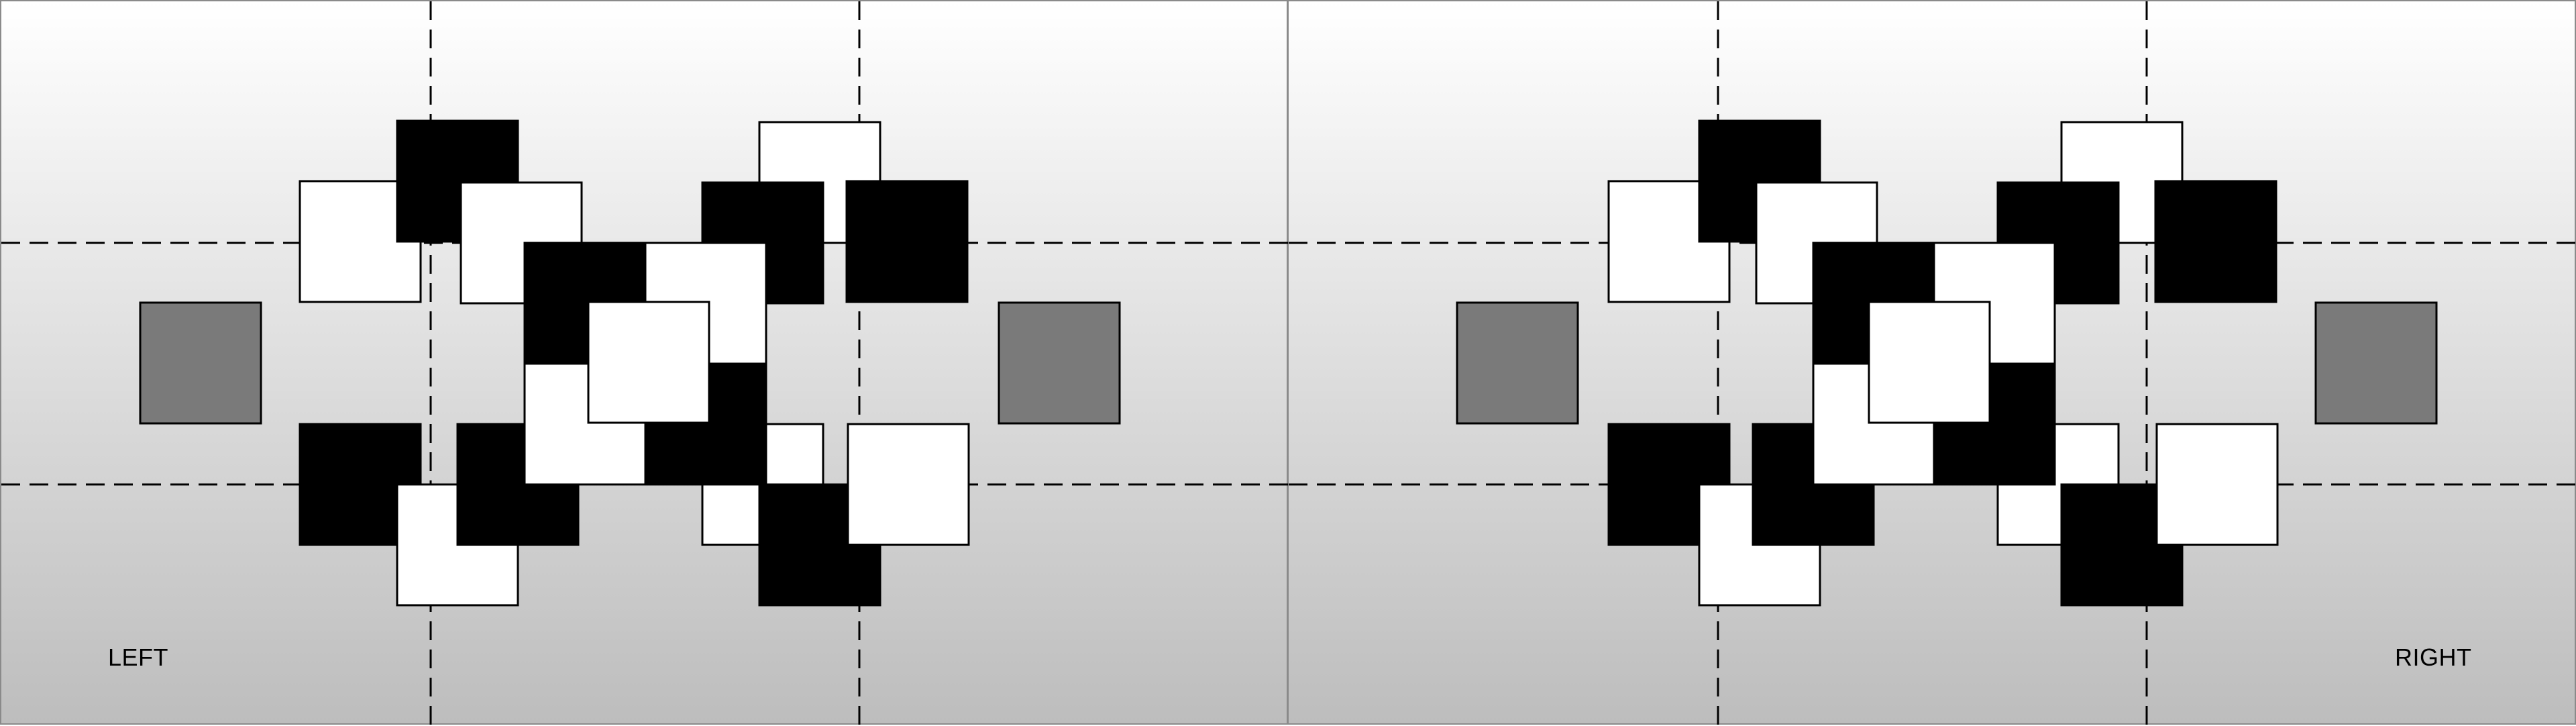  Describe the element at coordinates (1517, 363) in the screenshot. I see `right-gray-square-left` at that location.